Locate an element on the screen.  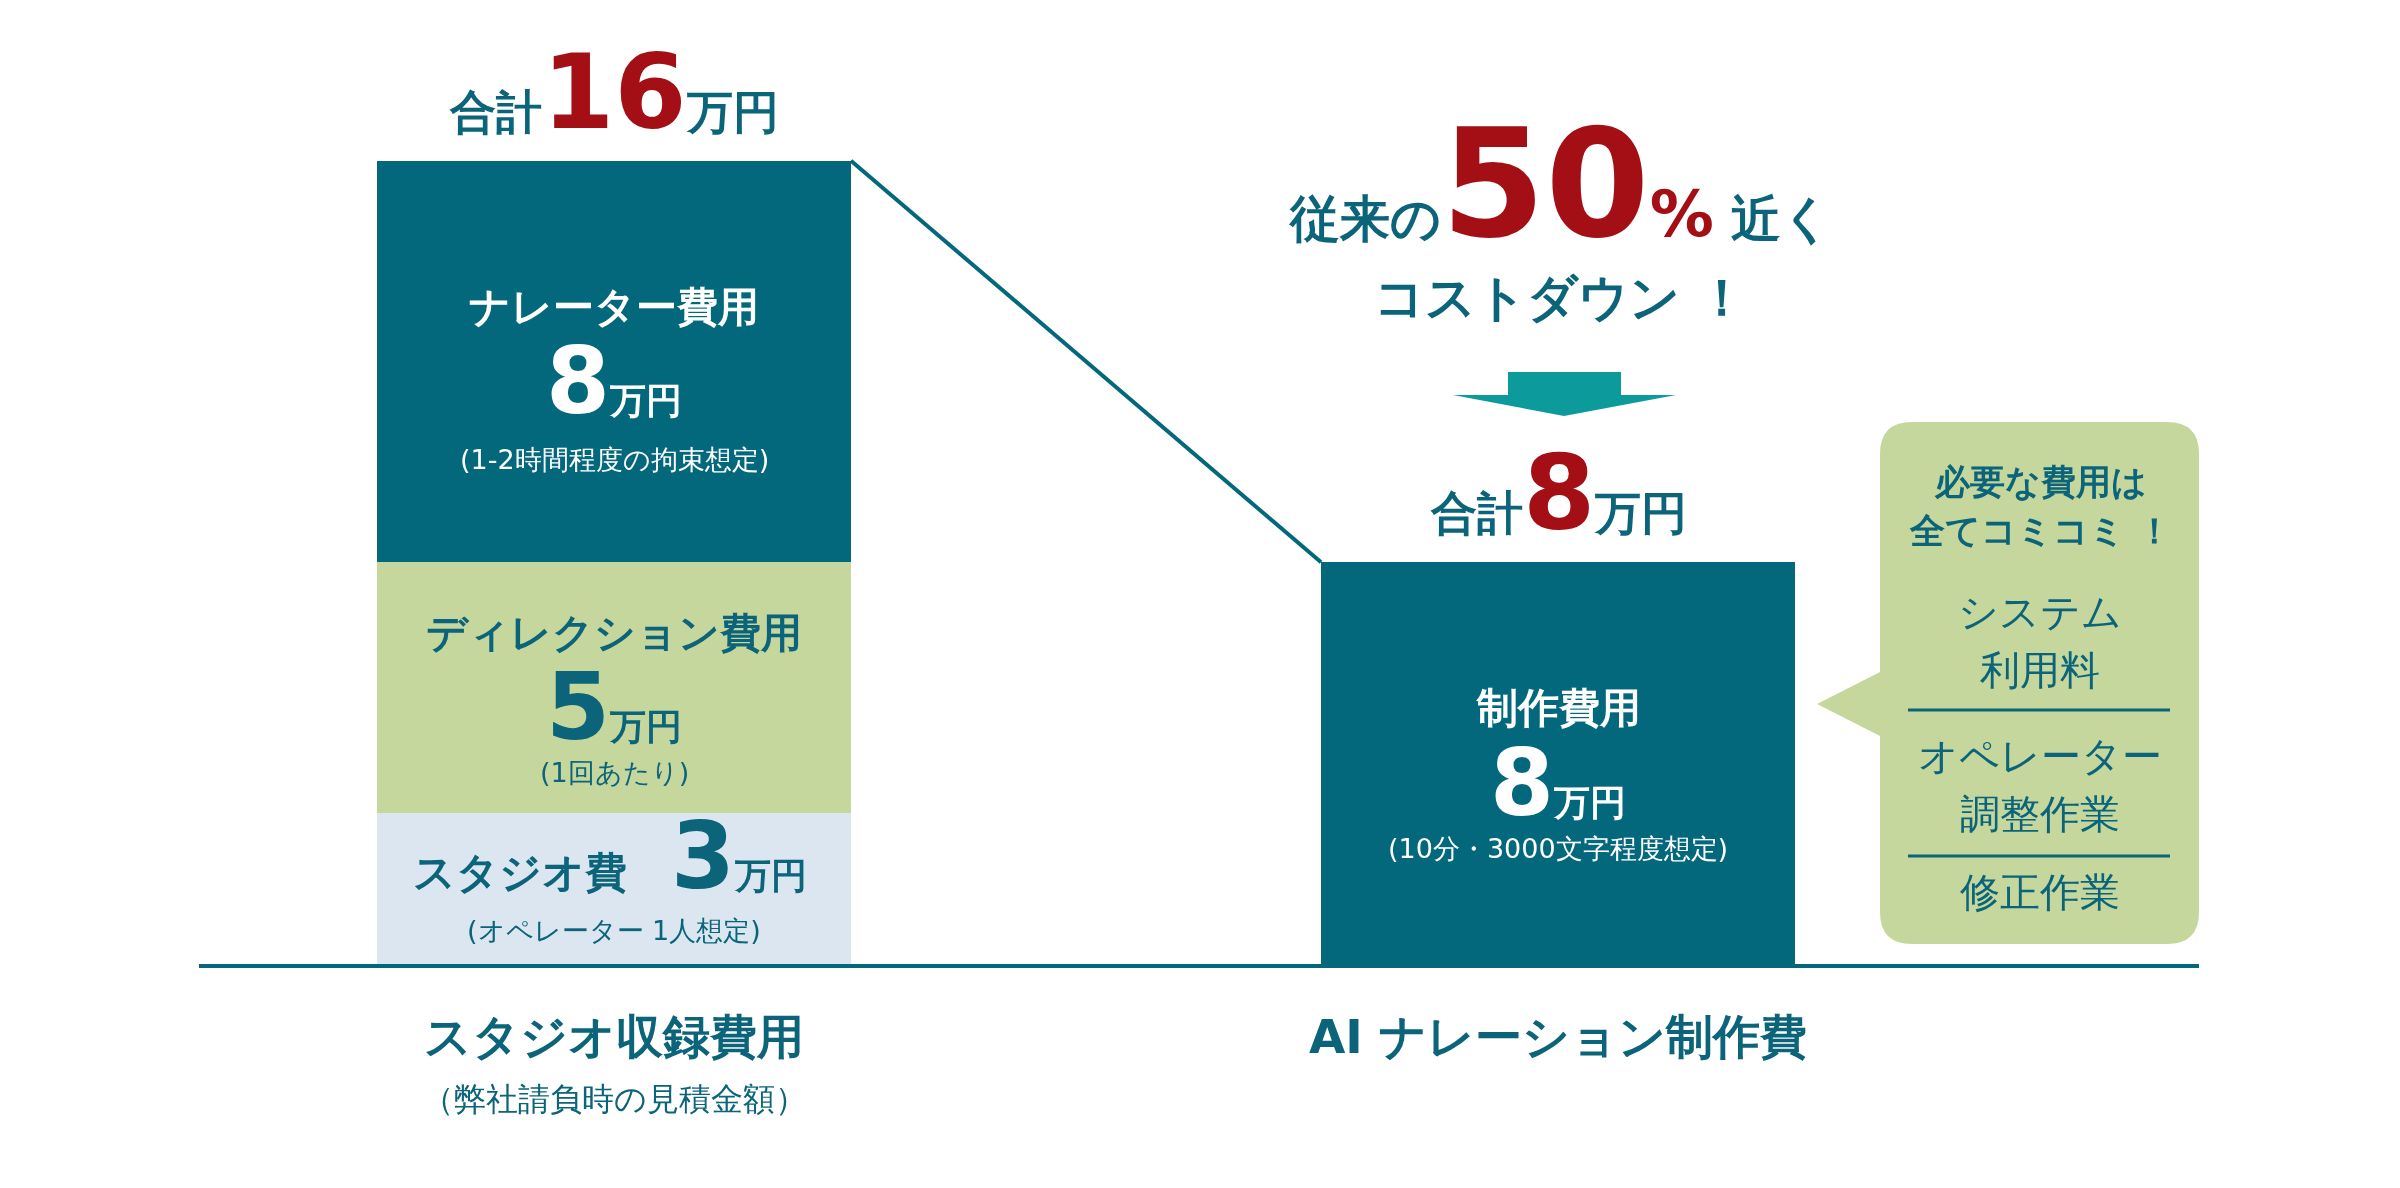
annotation: (10分・3000文字程度想定) is located at coordinates (1558, 848).